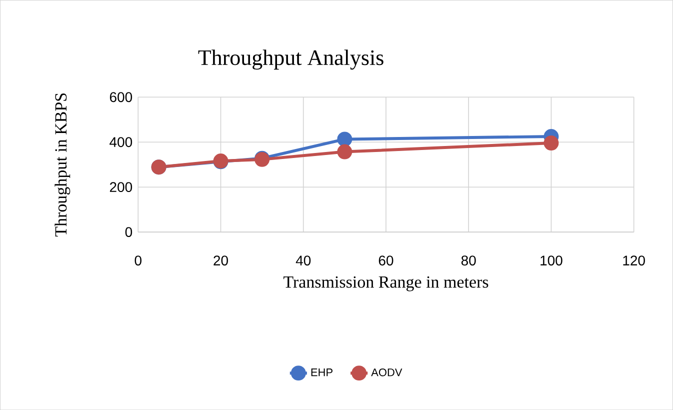 The height and width of the screenshot is (410, 673). What do you see at coordinates (468, 260) in the screenshot?
I see `x-tick-label: 80` at bounding box center [468, 260].